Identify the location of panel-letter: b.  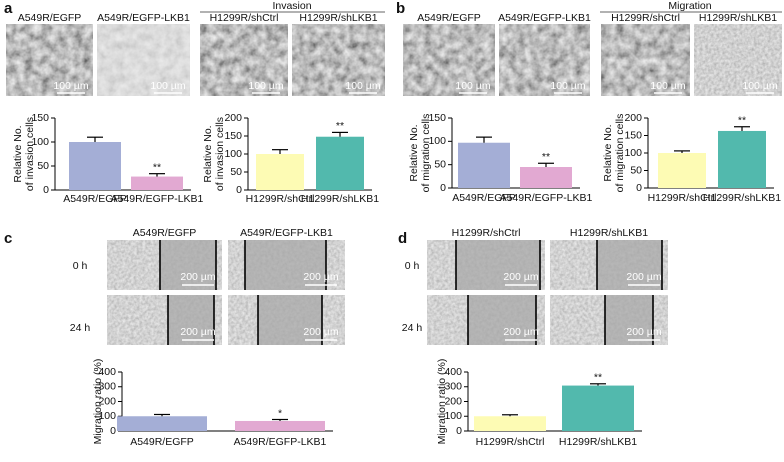
(400, 8).